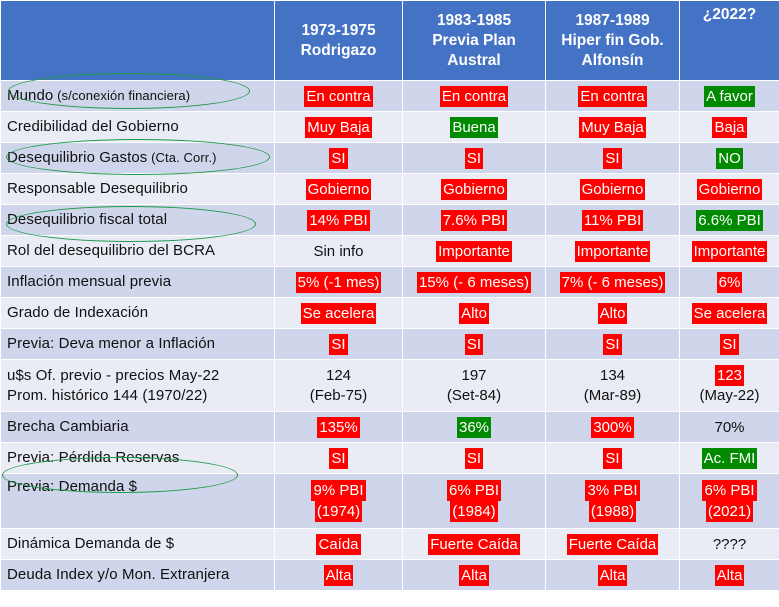 Image resolution: width=779 pixels, height=607 pixels. Describe the element at coordinates (729, 127) in the screenshot. I see `value-chip: Baja` at that location.